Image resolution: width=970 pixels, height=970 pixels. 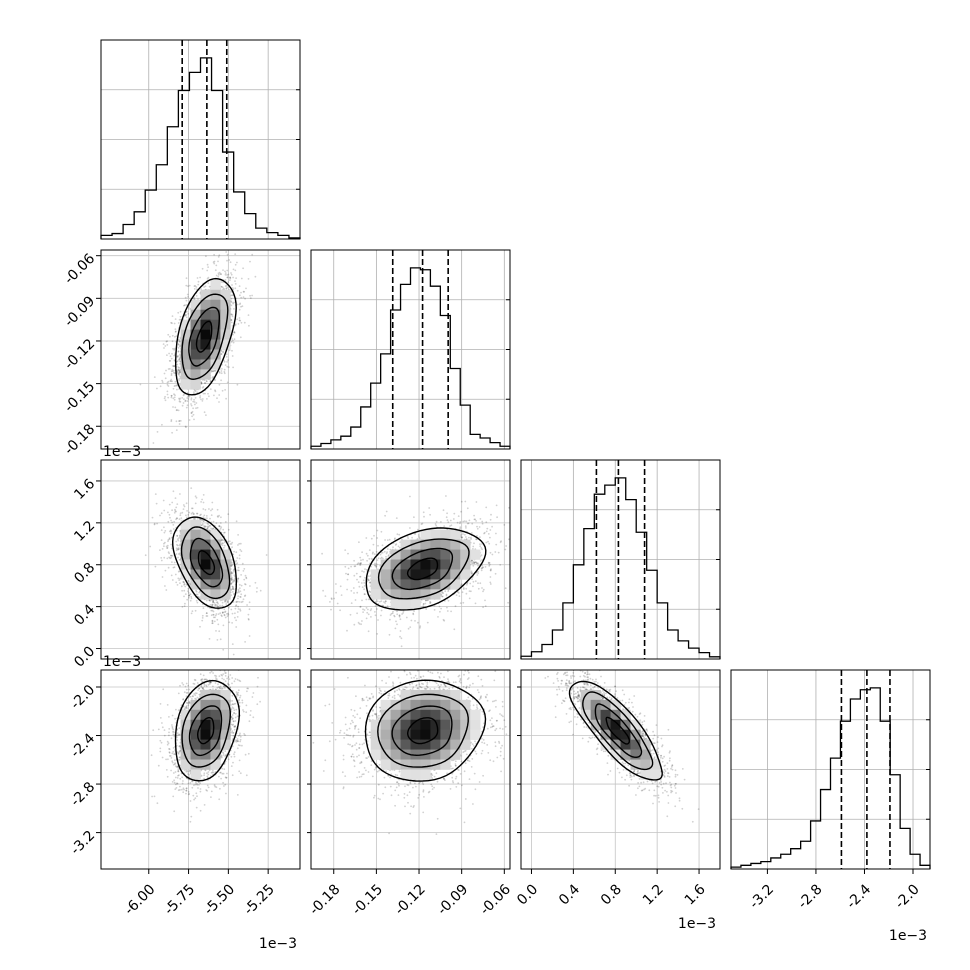 I want to click on contour-line, so click(x=205, y=337).